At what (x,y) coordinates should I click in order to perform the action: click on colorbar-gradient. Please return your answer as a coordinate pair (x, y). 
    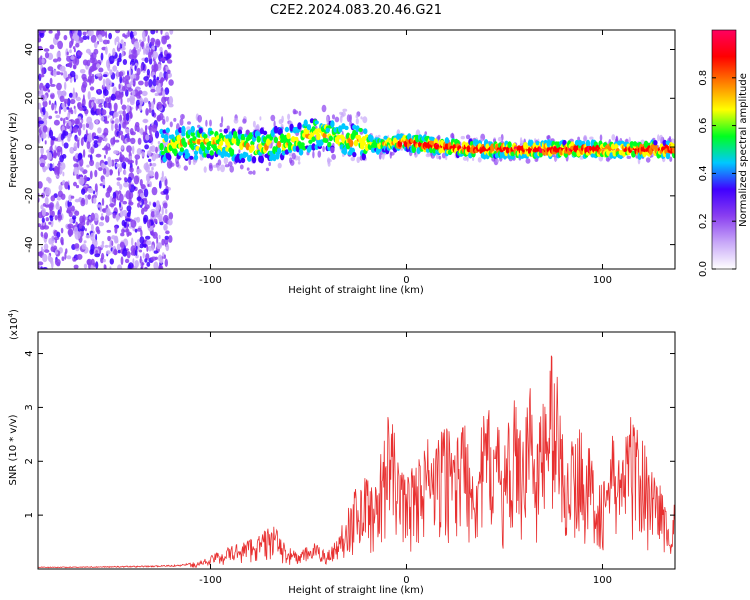
    Looking at the image, I should click on (724, 149).